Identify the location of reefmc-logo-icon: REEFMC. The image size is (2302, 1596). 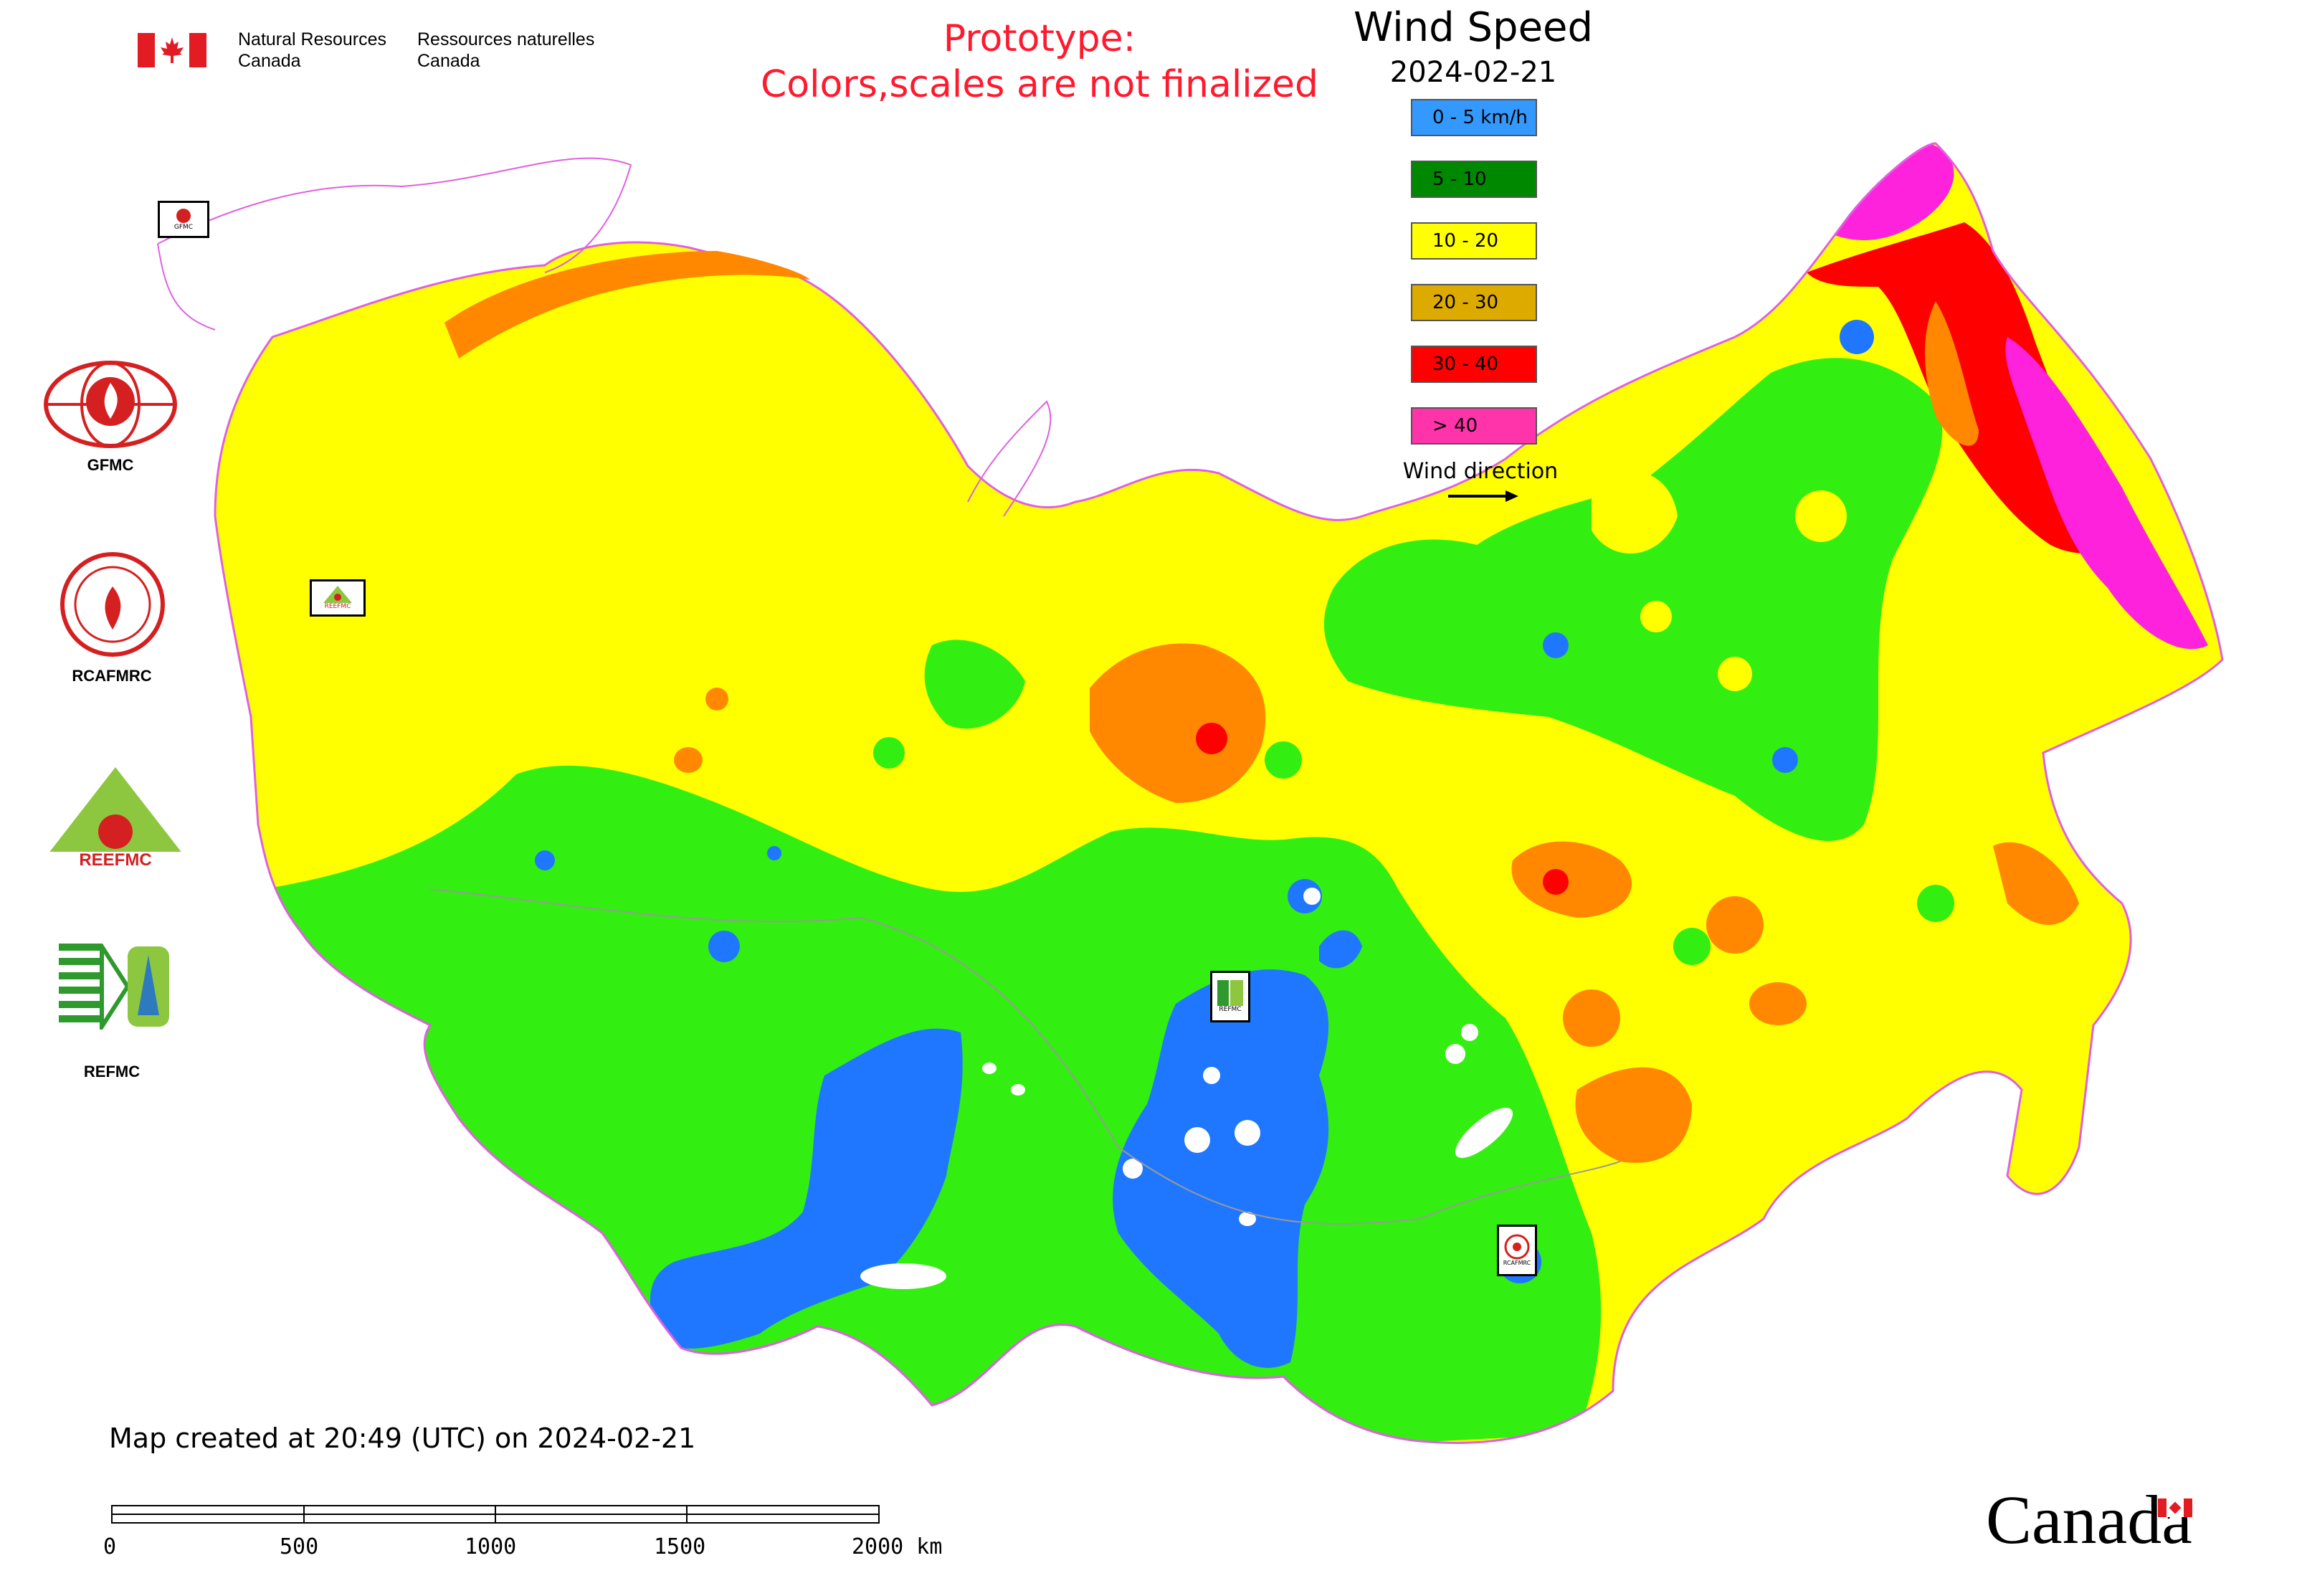
(115, 816).